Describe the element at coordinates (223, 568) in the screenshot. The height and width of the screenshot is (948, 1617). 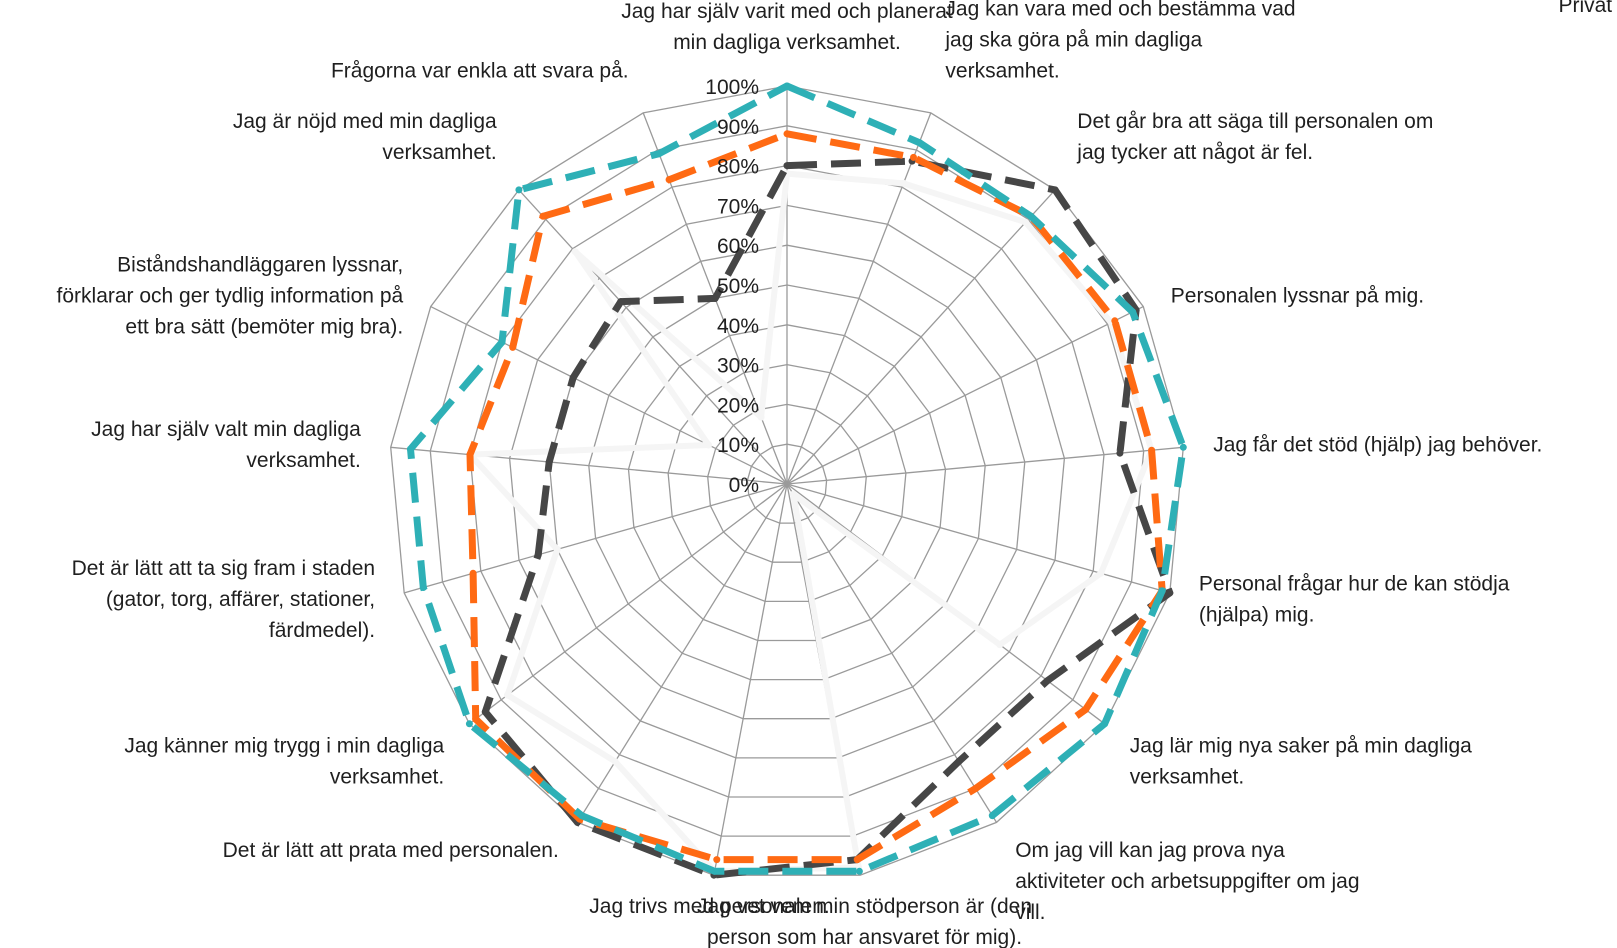
I see `category-label-line: Det är lätt att ta sig fram i staden` at that location.